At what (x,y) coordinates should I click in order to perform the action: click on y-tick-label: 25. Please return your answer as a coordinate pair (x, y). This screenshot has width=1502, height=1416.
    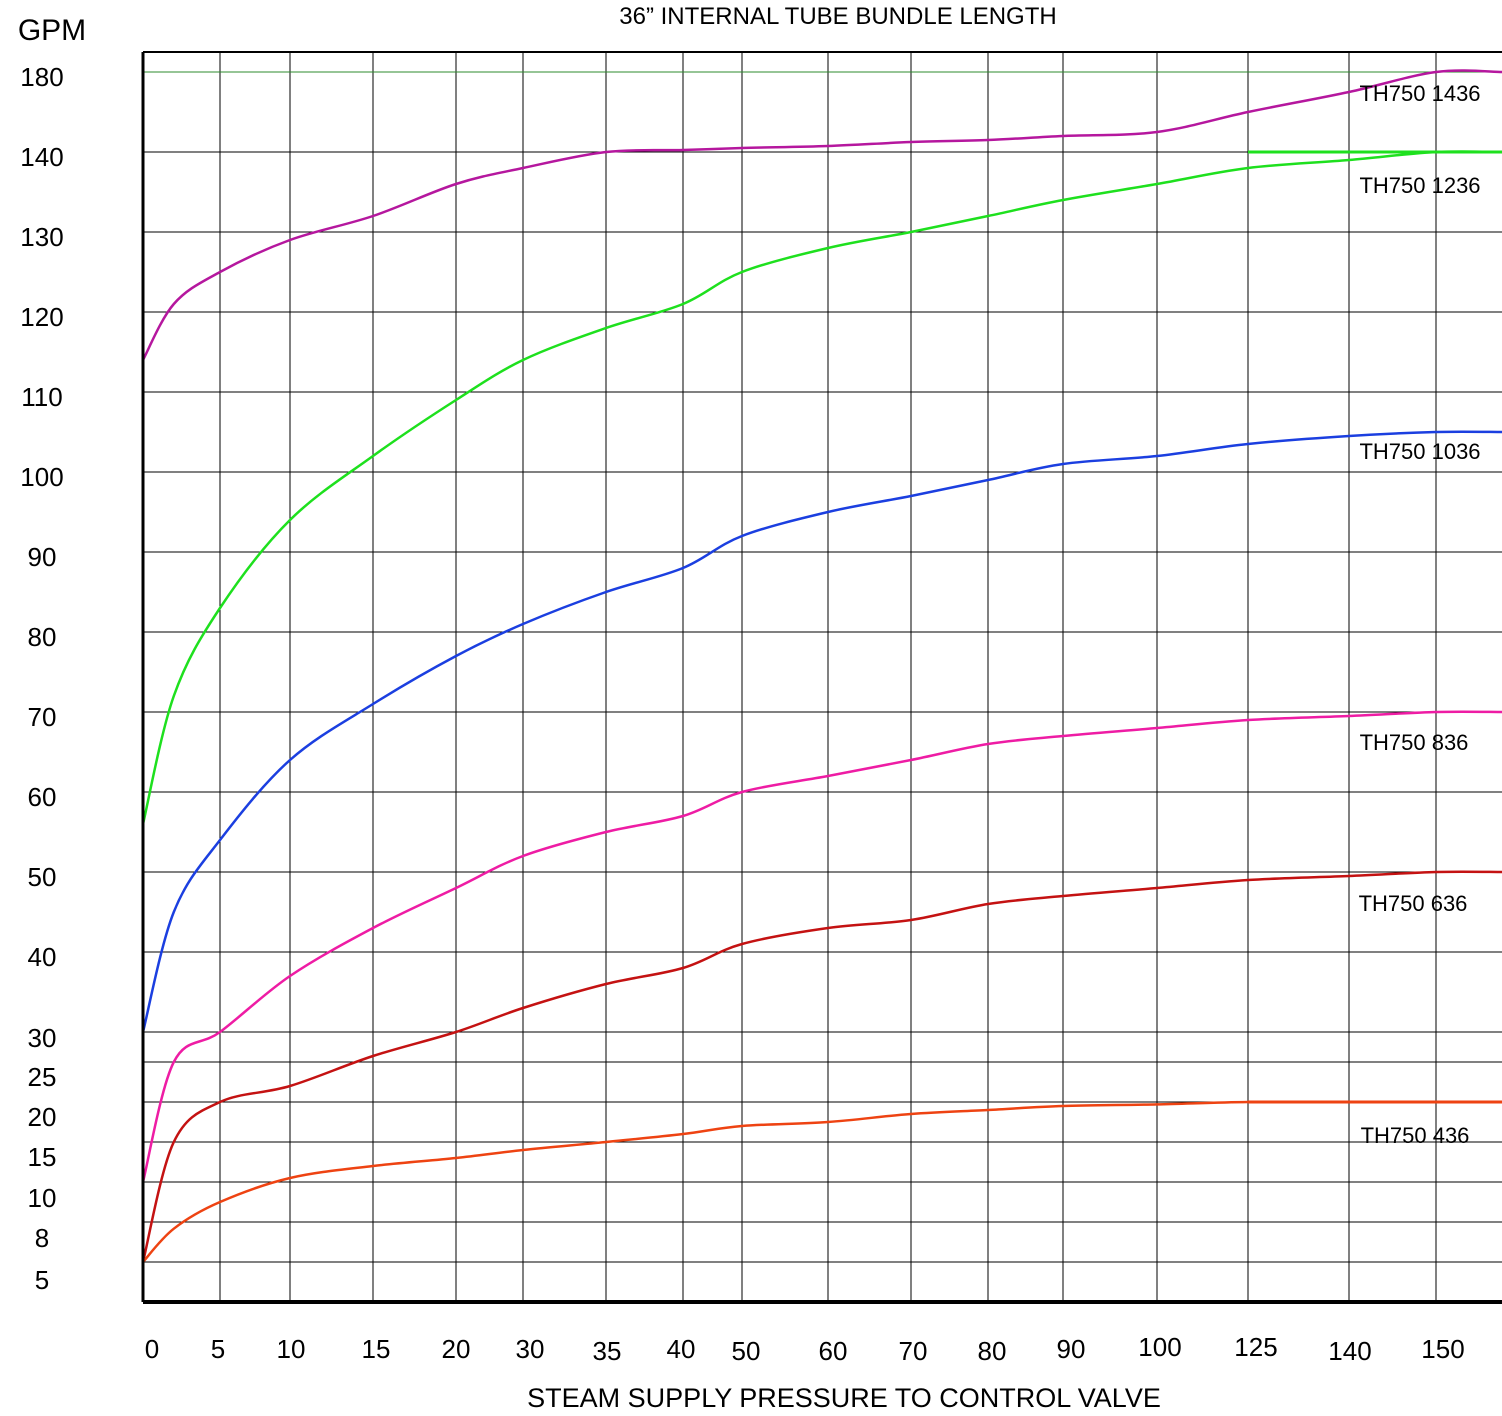
    Looking at the image, I should click on (42, 1077).